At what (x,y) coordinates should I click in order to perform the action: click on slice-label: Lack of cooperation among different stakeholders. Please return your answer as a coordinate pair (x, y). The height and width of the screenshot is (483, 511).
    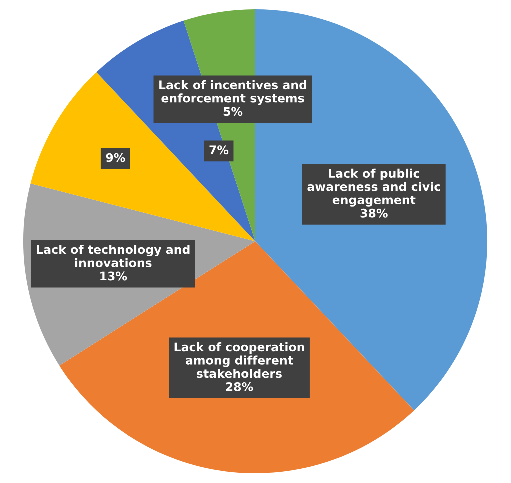
    Looking at the image, I should click on (239, 360).